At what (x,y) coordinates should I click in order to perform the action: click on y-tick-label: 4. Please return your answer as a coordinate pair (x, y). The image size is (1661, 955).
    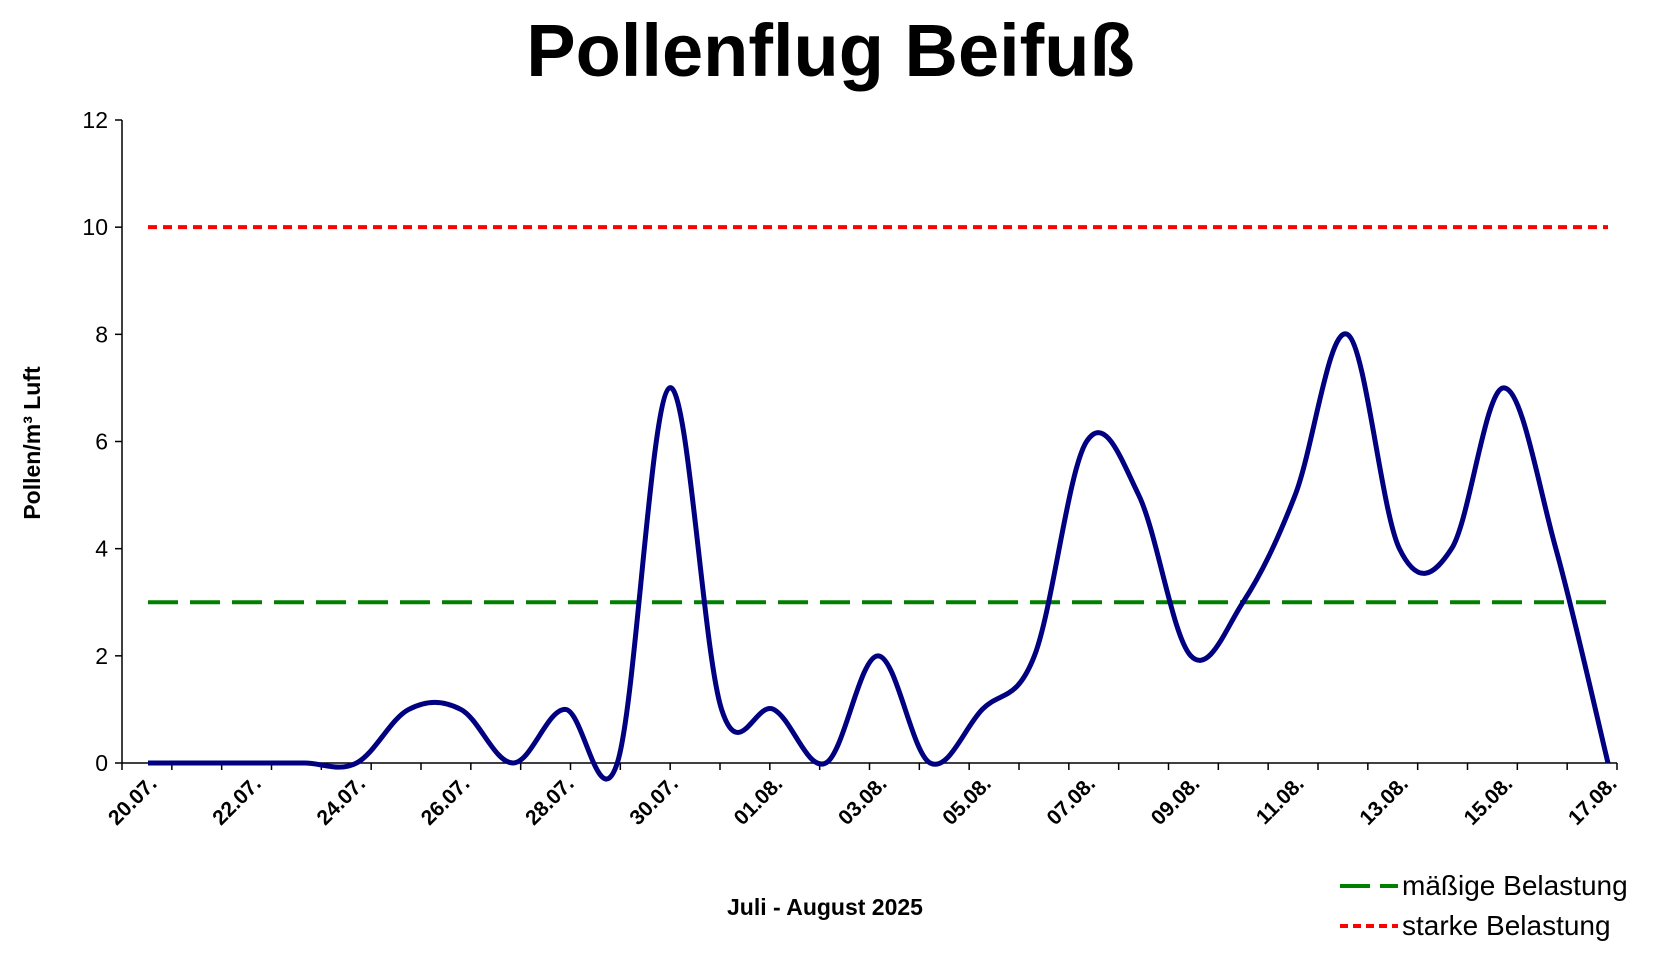
    Looking at the image, I should click on (101, 549).